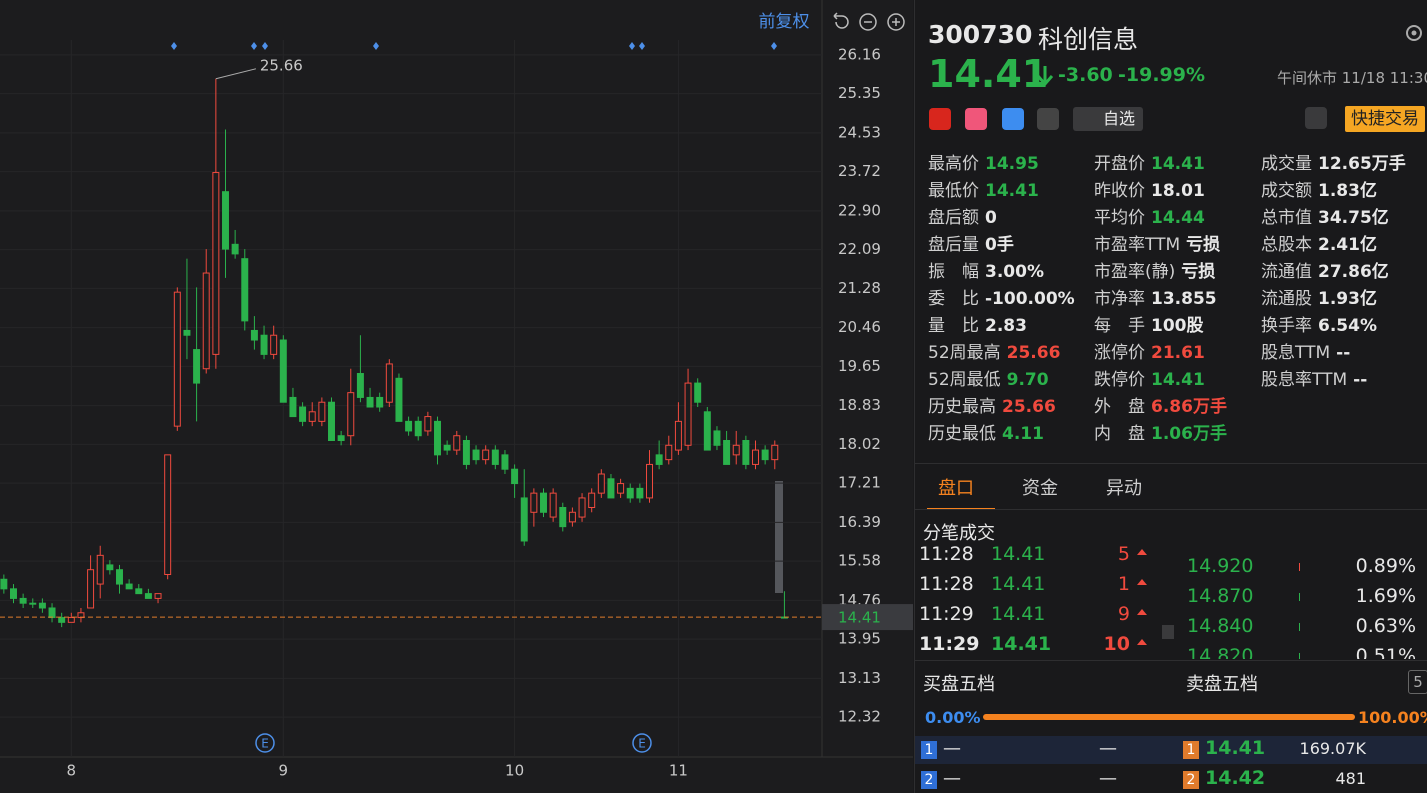 This screenshot has height=793, width=1427. Describe the element at coordinates (896, 22) in the screenshot. I see `zoom-in-icon` at that location.